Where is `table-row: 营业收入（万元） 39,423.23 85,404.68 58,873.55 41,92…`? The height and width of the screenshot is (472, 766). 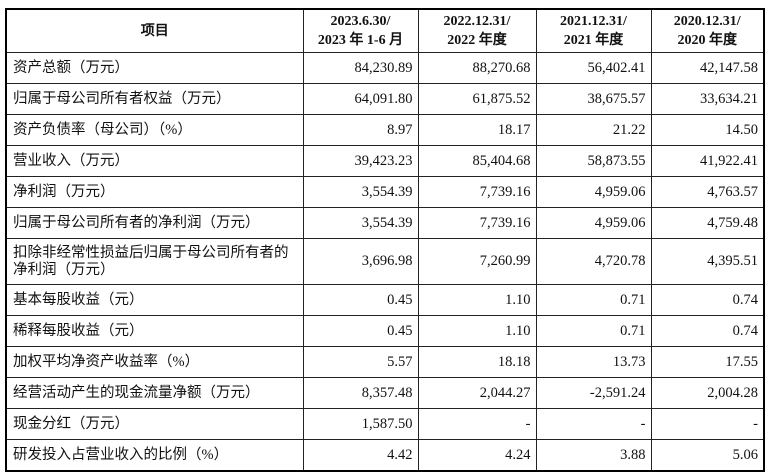
table-row: 营业收入（万元） 39,423.23 85,404.68 58,873.55 41,92… is located at coordinates (385, 161).